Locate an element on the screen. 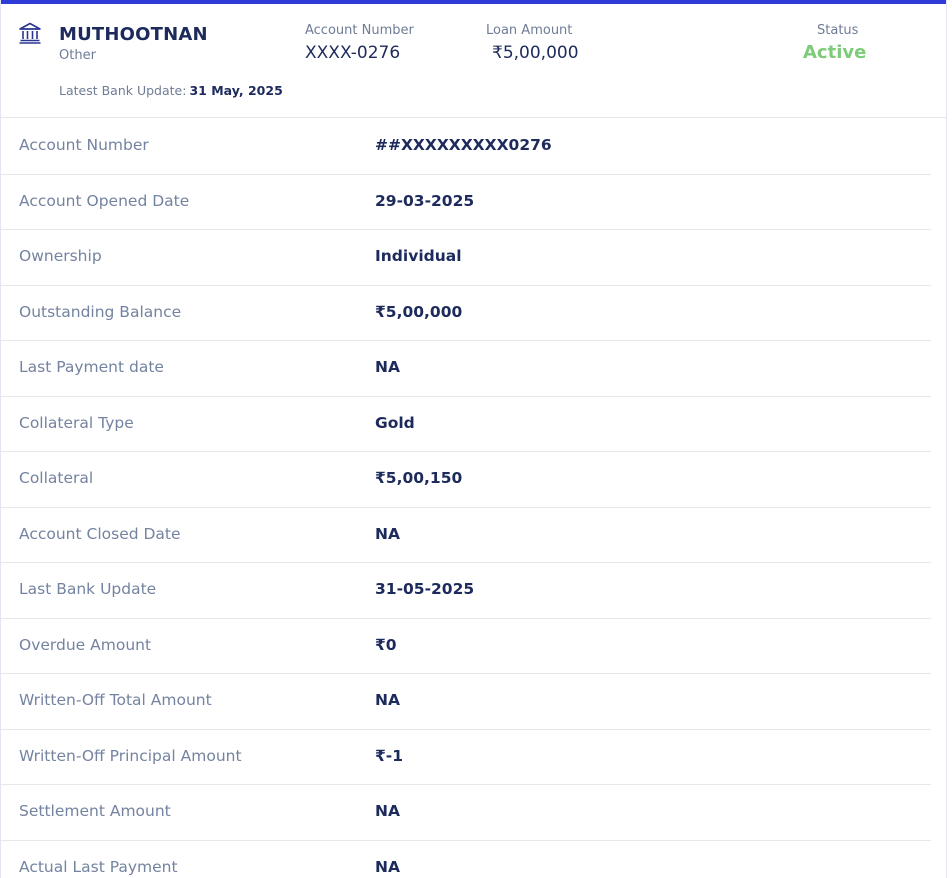  detail-row: Account Opened Date 29-03-2025 is located at coordinates (466, 202).